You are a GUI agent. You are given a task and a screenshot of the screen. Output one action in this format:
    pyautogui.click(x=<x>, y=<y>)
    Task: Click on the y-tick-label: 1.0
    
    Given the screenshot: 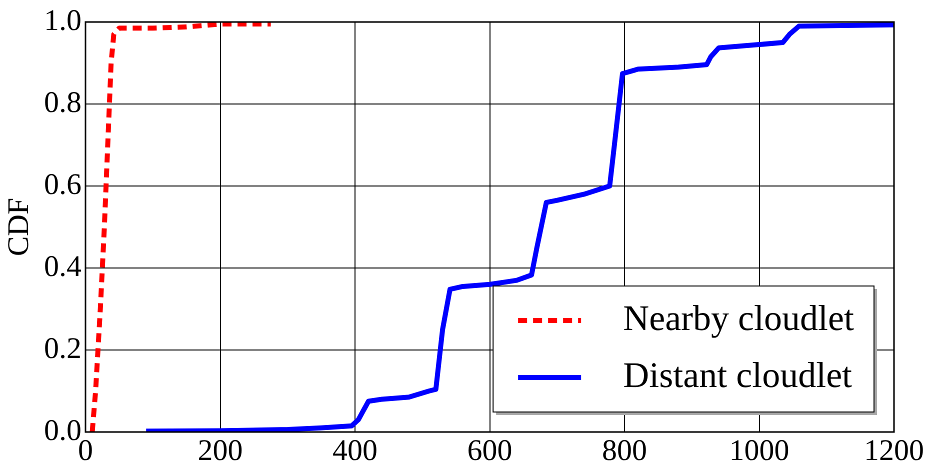 What is the action you would take?
    pyautogui.click(x=63, y=20)
    